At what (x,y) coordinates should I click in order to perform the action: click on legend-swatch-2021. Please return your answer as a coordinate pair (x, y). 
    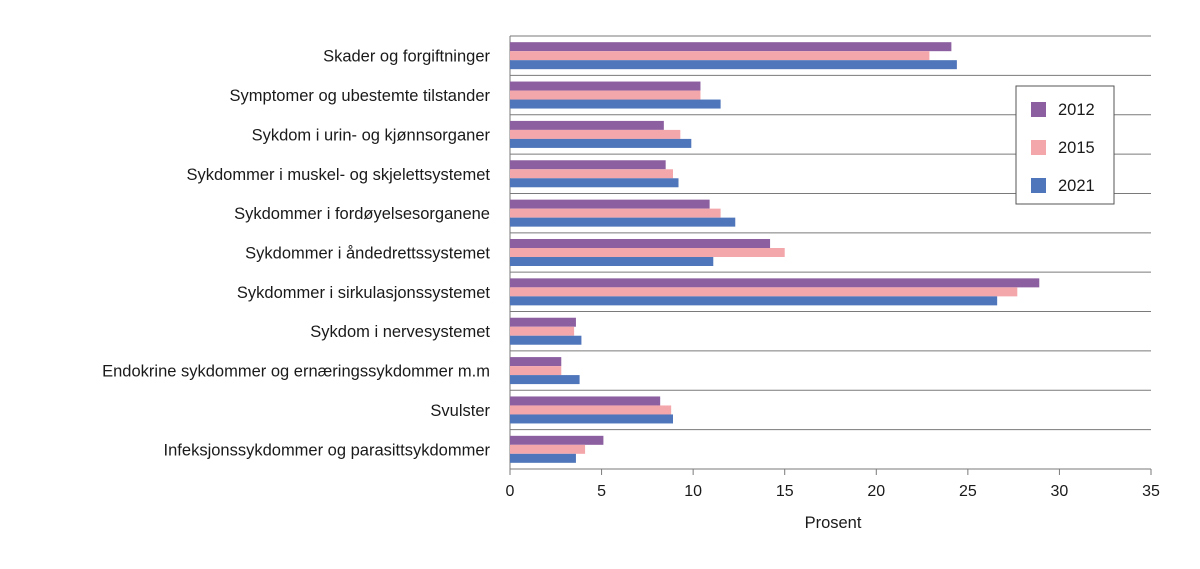
    Looking at the image, I should click on (1038, 185).